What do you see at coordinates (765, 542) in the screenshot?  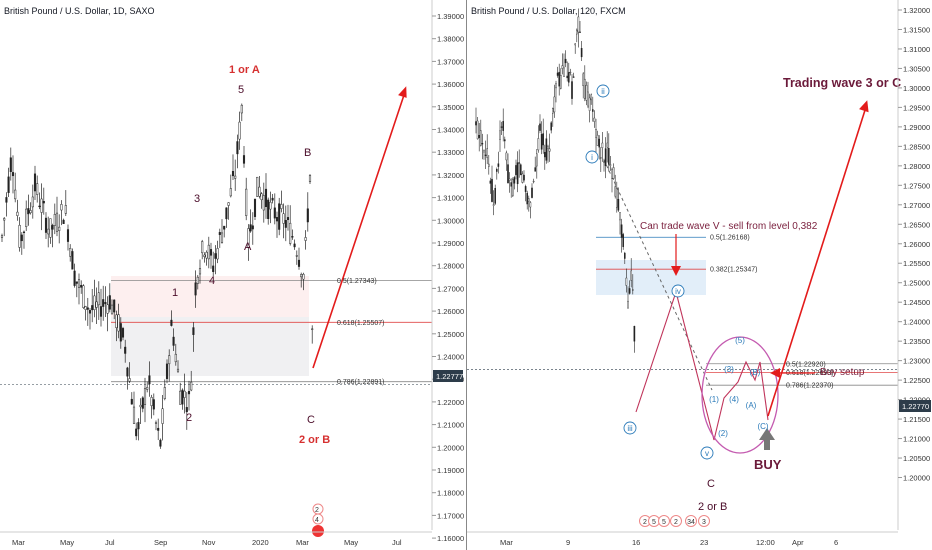 I see `x-tick-label: 12:00` at bounding box center [765, 542].